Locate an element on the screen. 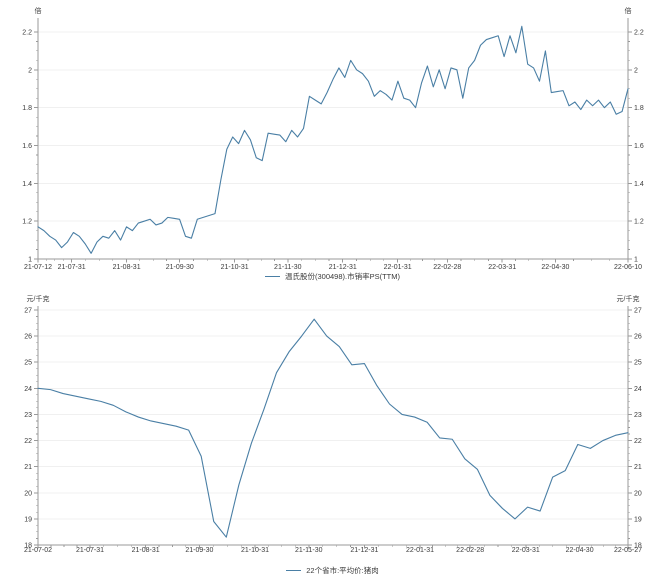  unit-label-left: 倍 is located at coordinates (38, 10).